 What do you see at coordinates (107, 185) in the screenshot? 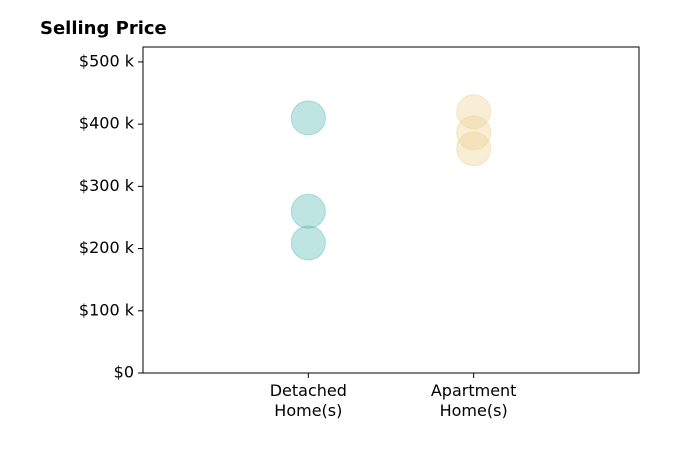
I see `y-tick-label: $300 k` at bounding box center [107, 185].